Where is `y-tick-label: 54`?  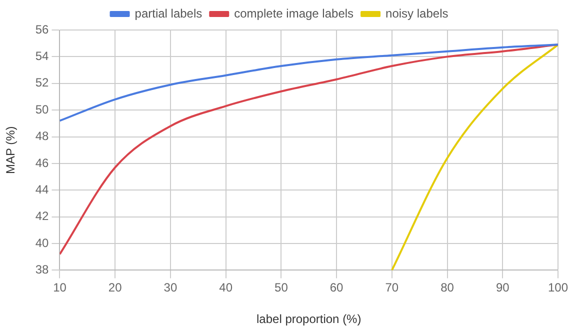
y-tick-label: 54 is located at coordinates (42, 56).